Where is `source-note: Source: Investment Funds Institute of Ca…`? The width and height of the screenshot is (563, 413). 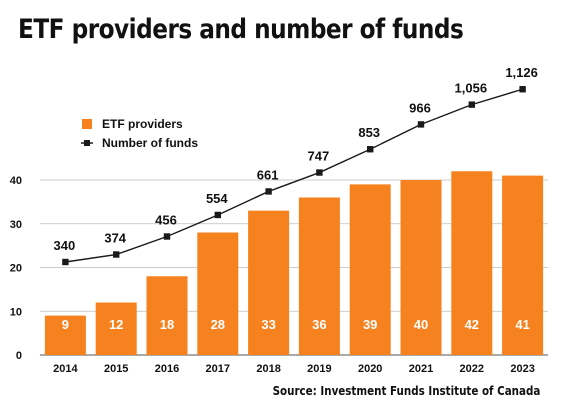
source-note: Source: Investment Funds Institute of Ca… is located at coordinates (406, 391).